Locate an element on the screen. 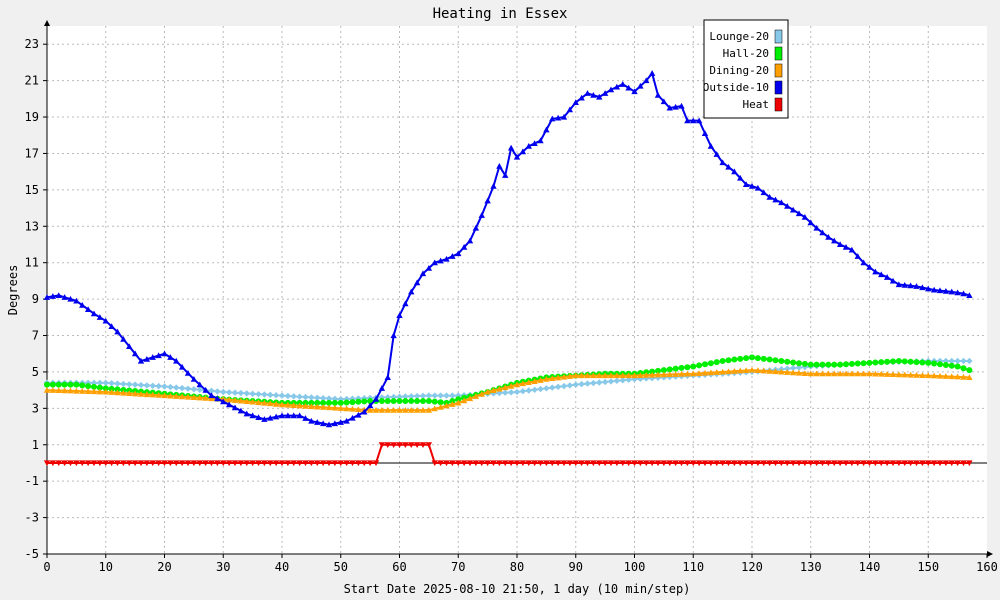  legend: Lounge-20 Hall-20 Dining-20 Outside-10 Heat is located at coordinates (746, 69).